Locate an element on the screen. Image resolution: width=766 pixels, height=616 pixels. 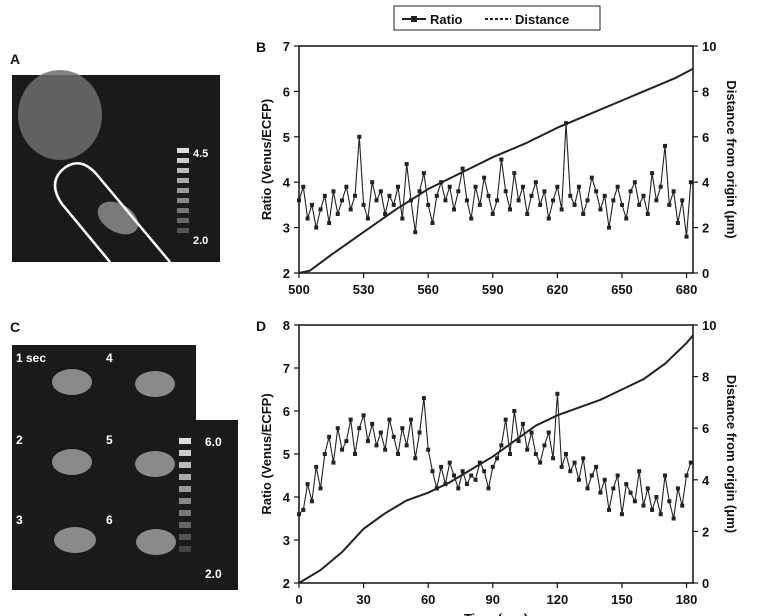
frame-label-2: 2 is located at coordinates (19, 440).